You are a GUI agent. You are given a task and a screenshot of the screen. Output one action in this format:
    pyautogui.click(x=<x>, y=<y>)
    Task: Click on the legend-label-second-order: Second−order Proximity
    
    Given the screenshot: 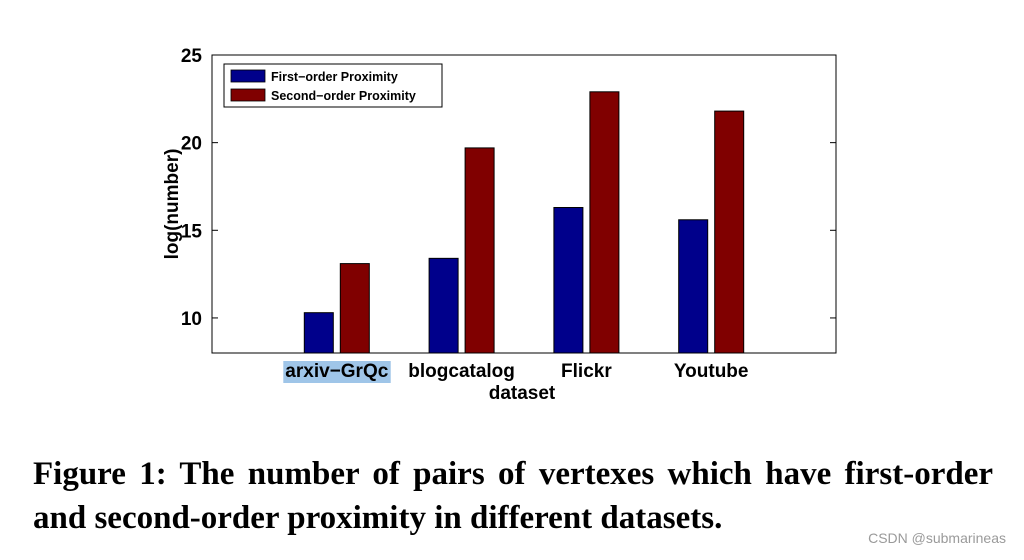 What is the action you would take?
    pyautogui.click(x=343, y=96)
    